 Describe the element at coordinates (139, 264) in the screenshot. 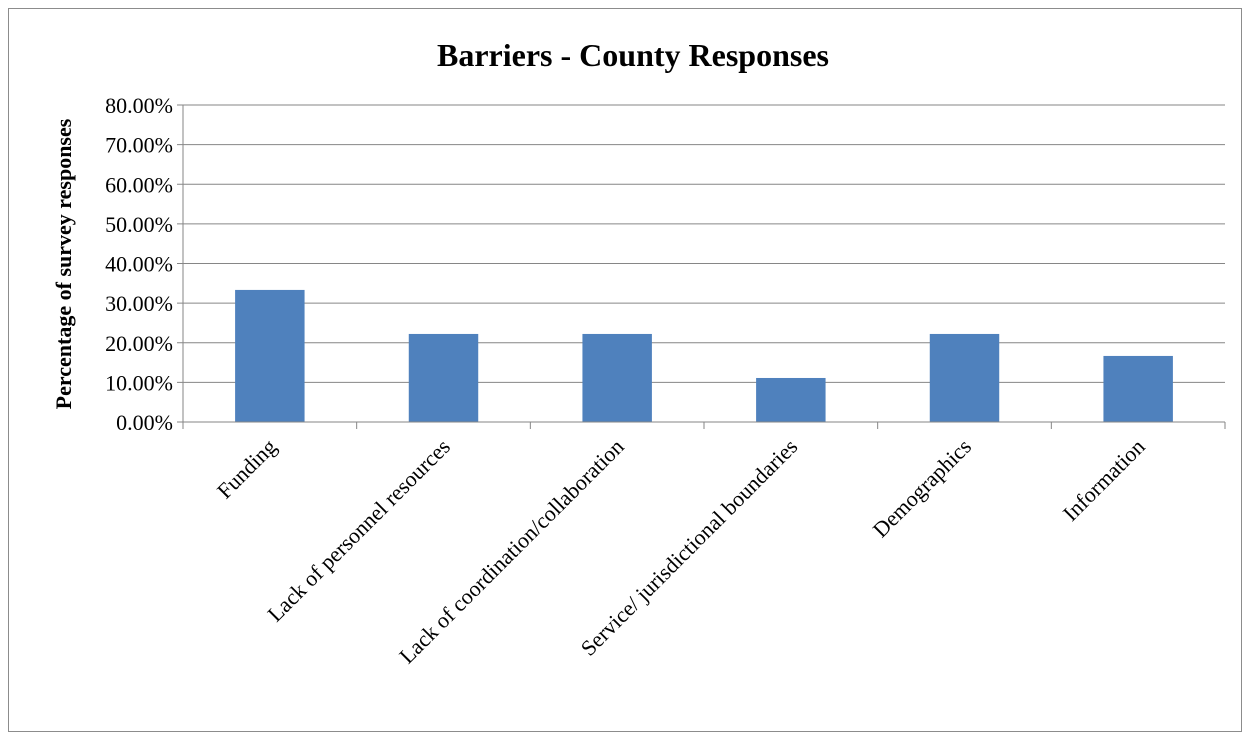

I see `y-tick-label: 40.00%` at that location.